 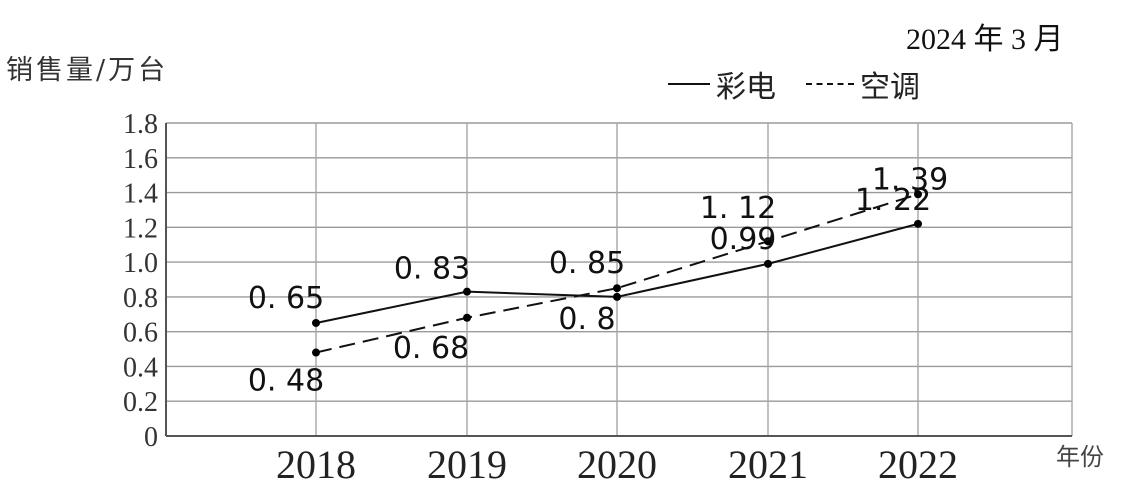 I want to click on data-label-ac: 0. 68, so click(x=431, y=348).